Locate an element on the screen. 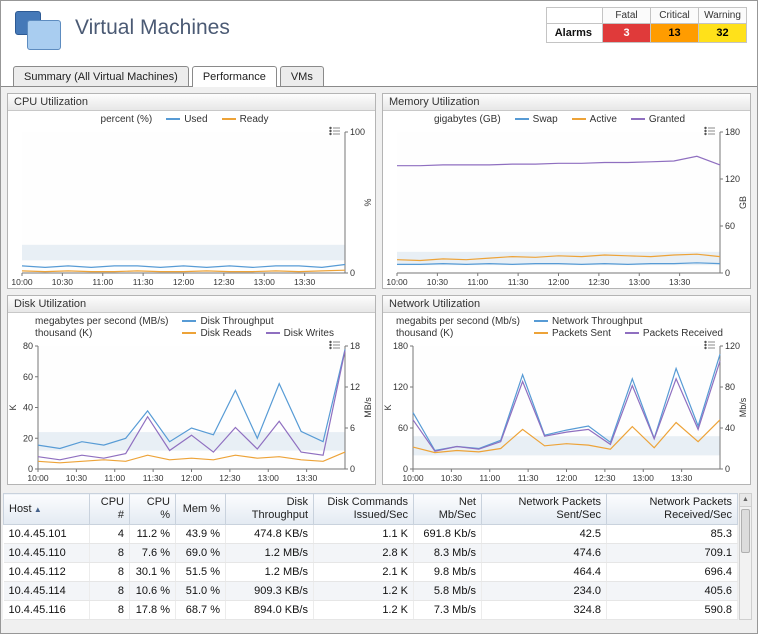 The image size is (758, 634). host-cell: 7.3 Mb/s is located at coordinates (447, 610).